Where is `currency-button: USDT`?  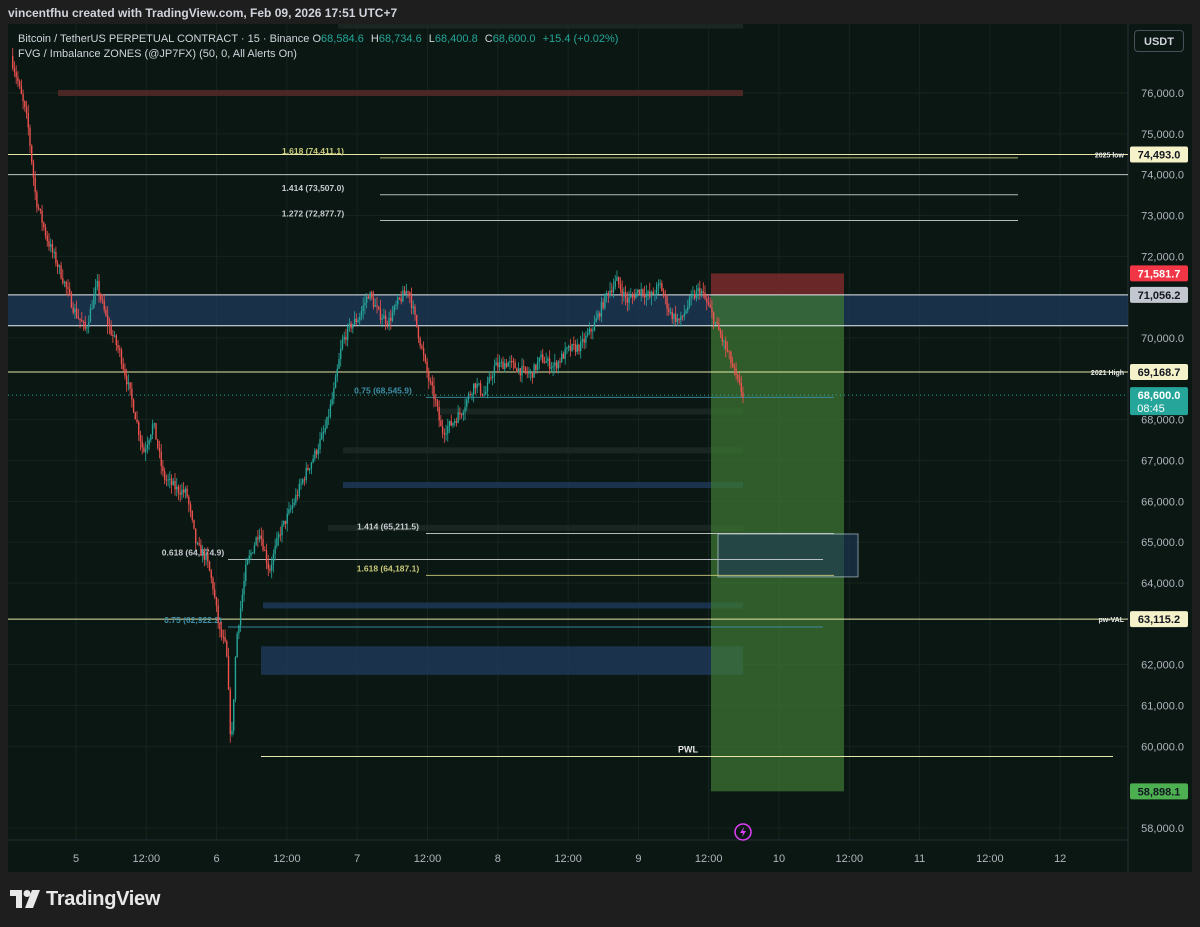 currency-button: USDT is located at coordinates (1159, 41).